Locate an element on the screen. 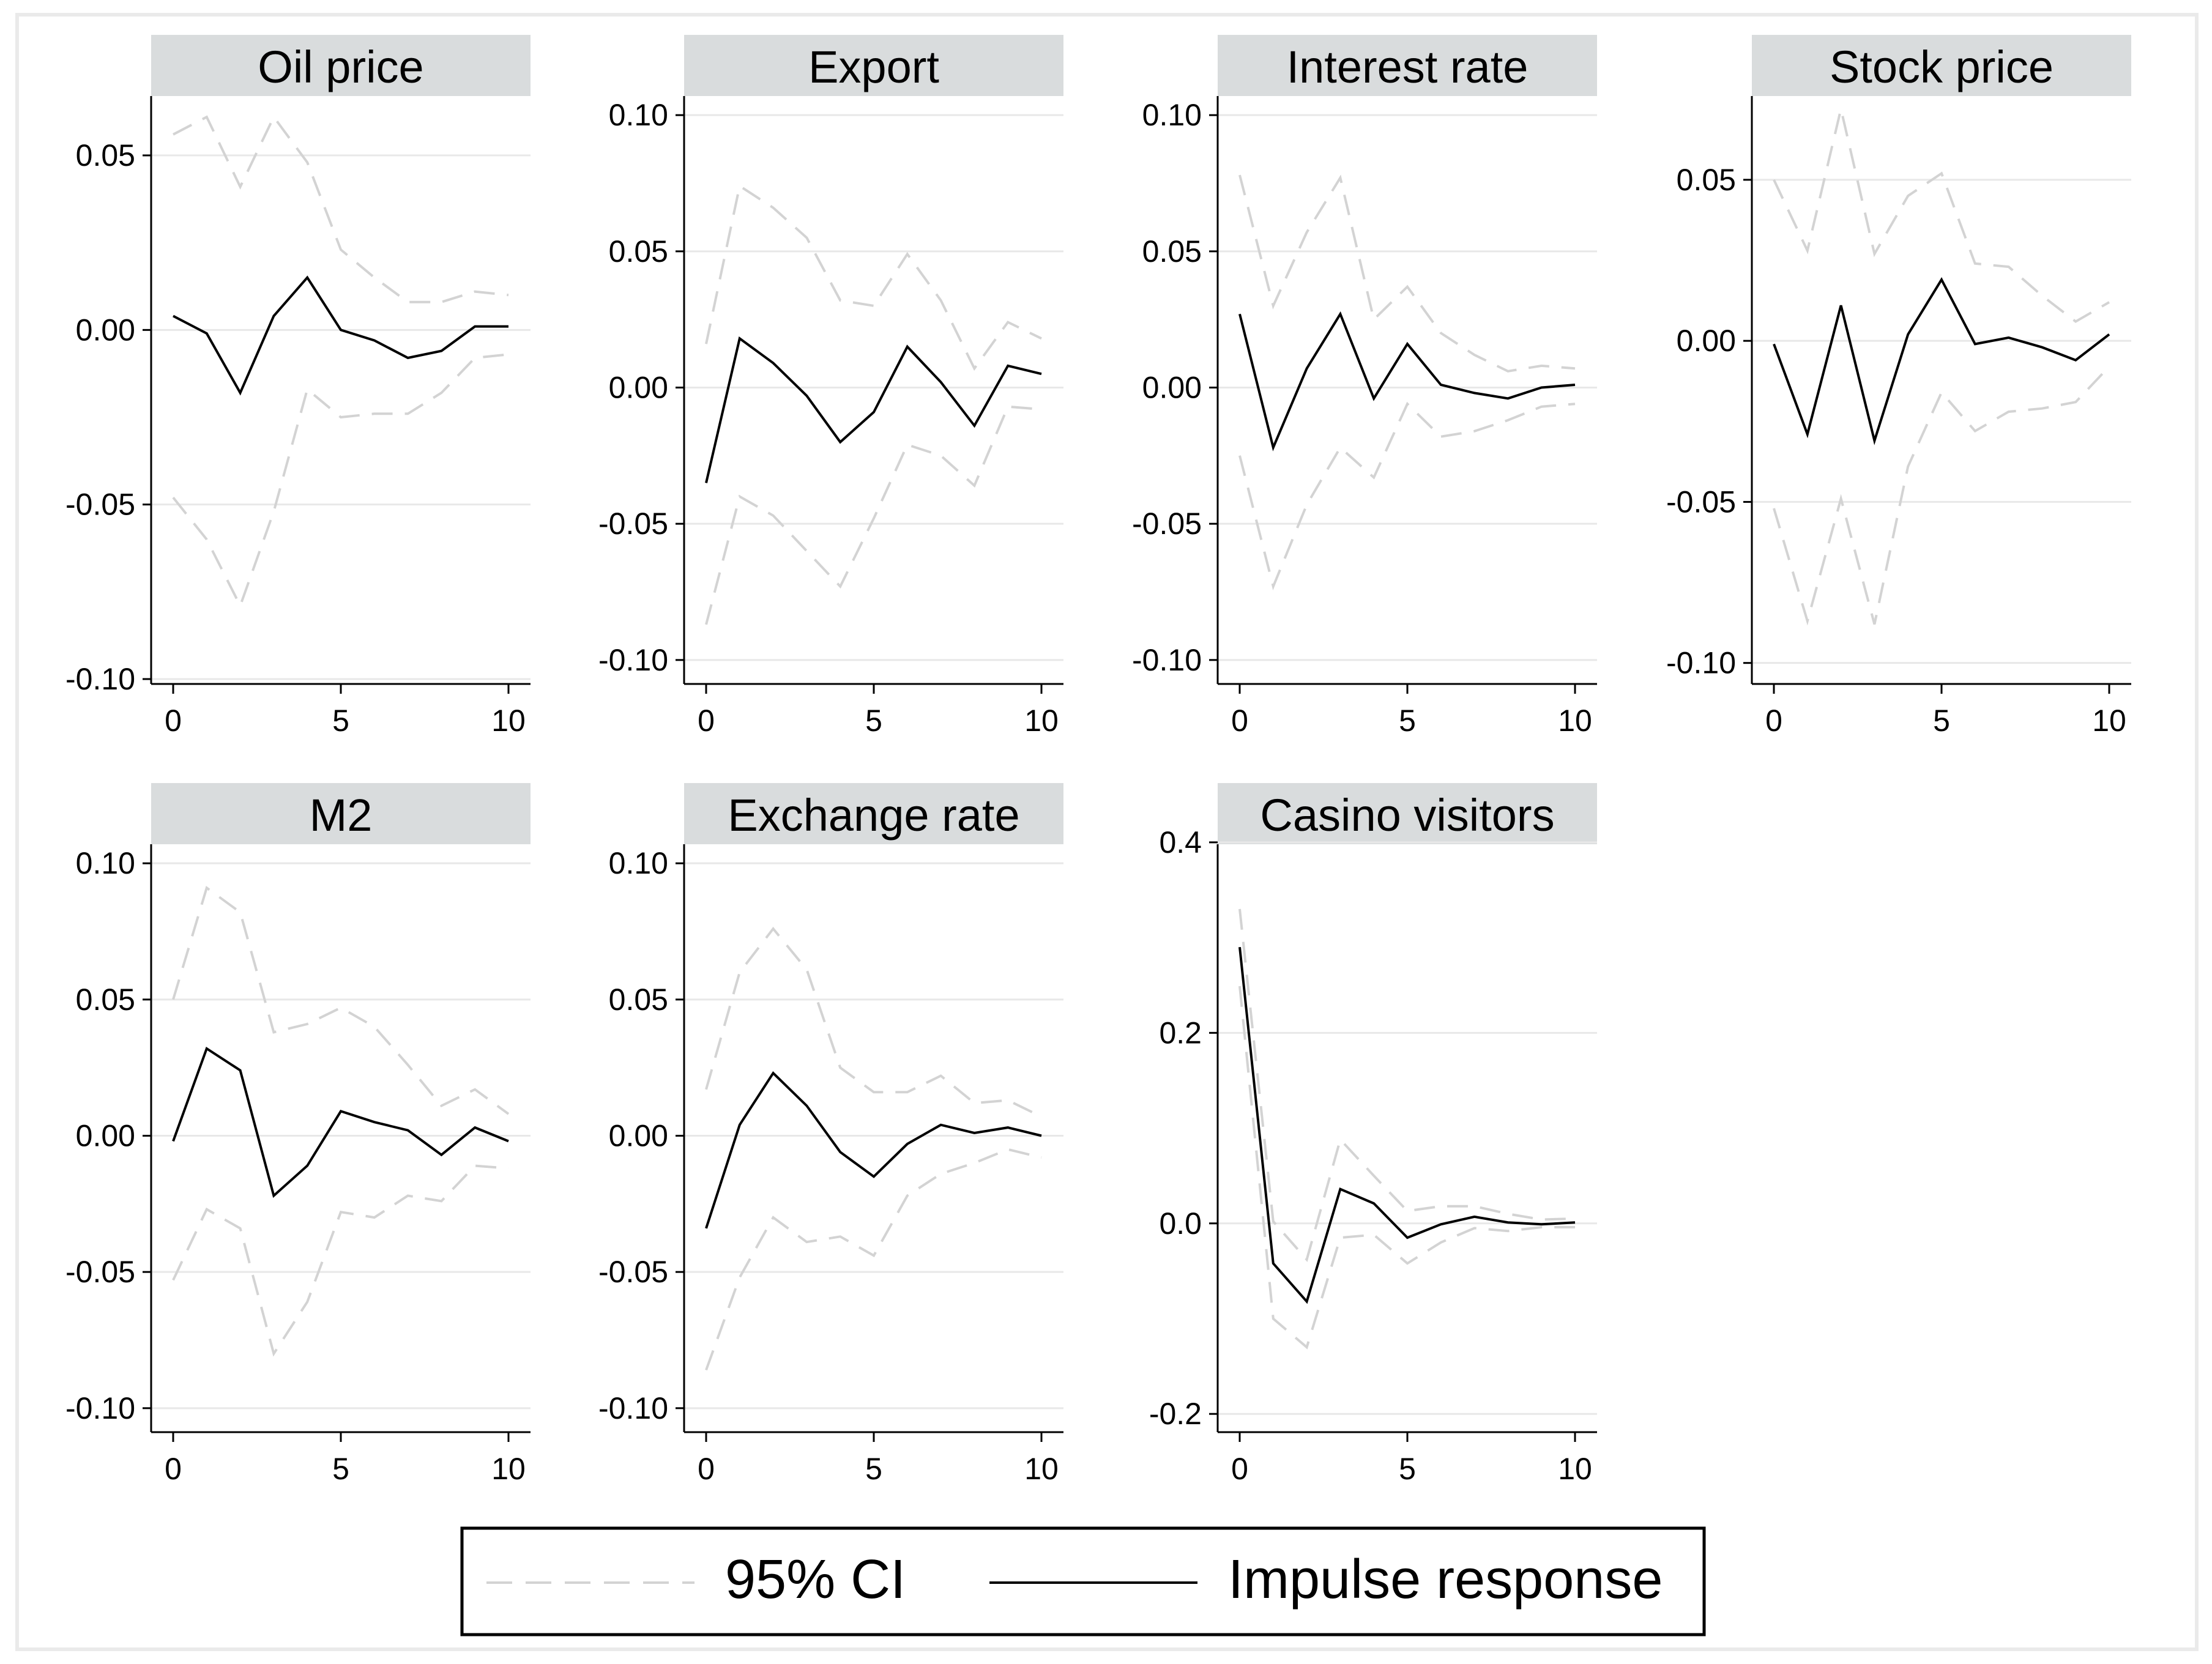 The width and height of the screenshot is (2212, 1664). panel-title: Exchange rate is located at coordinates (873, 816).